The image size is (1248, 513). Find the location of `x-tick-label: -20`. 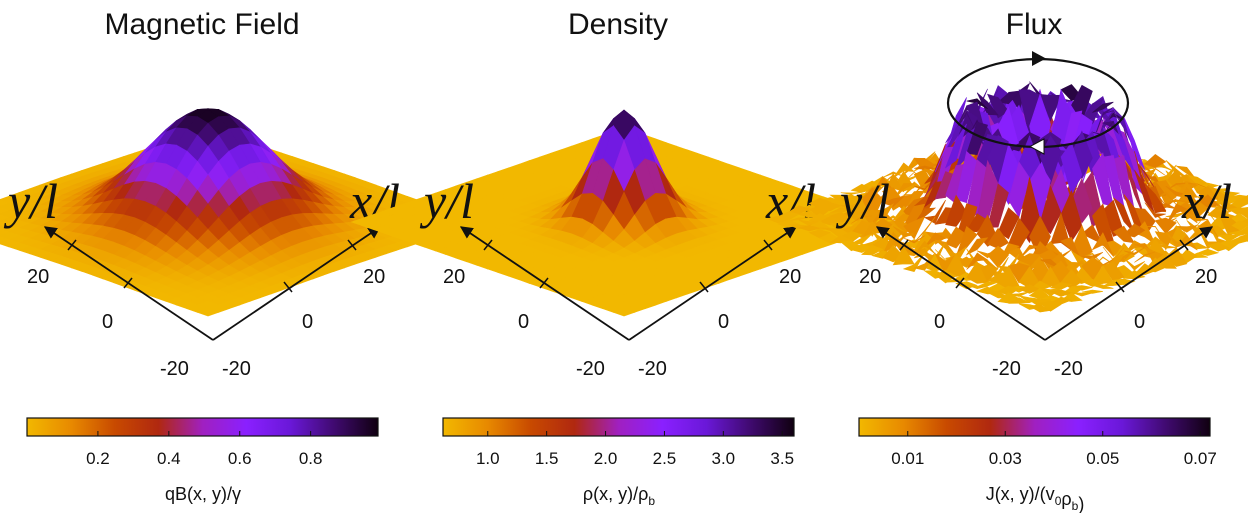

x-tick-label: -20 is located at coordinates (1068, 369).